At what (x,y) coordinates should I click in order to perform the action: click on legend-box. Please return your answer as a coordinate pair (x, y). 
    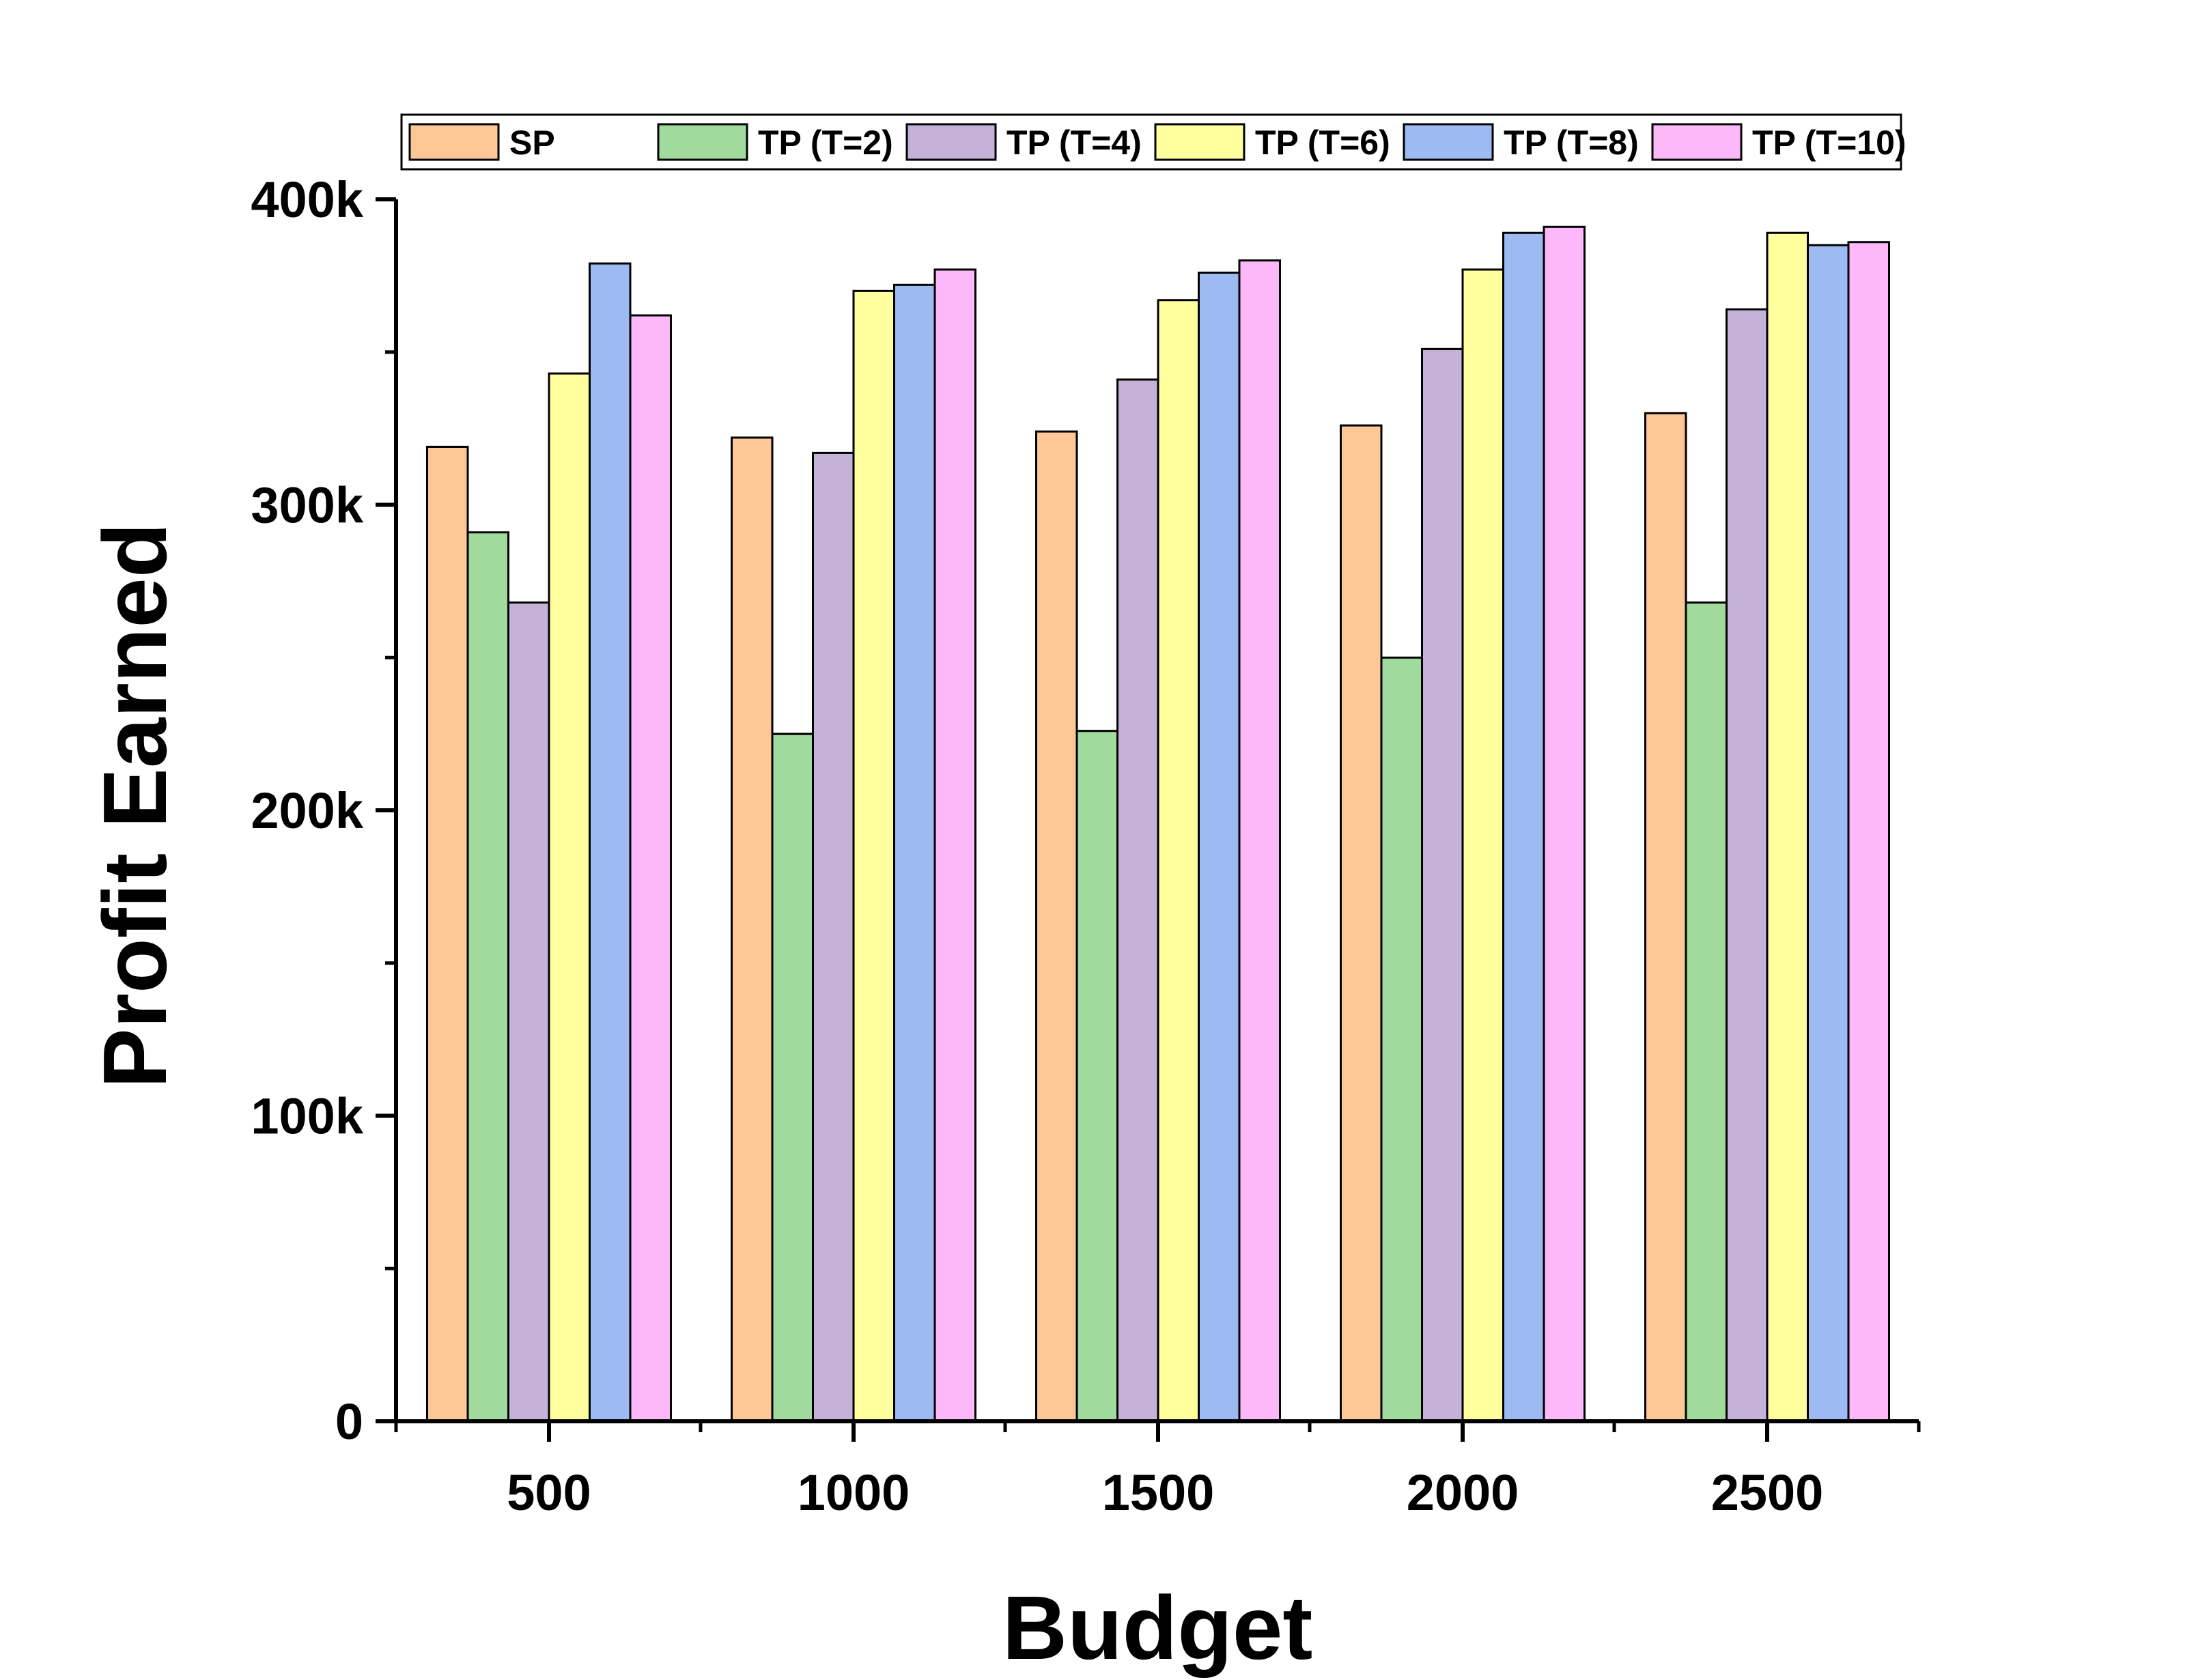
    Looking at the image, I should click on (1151, 142).